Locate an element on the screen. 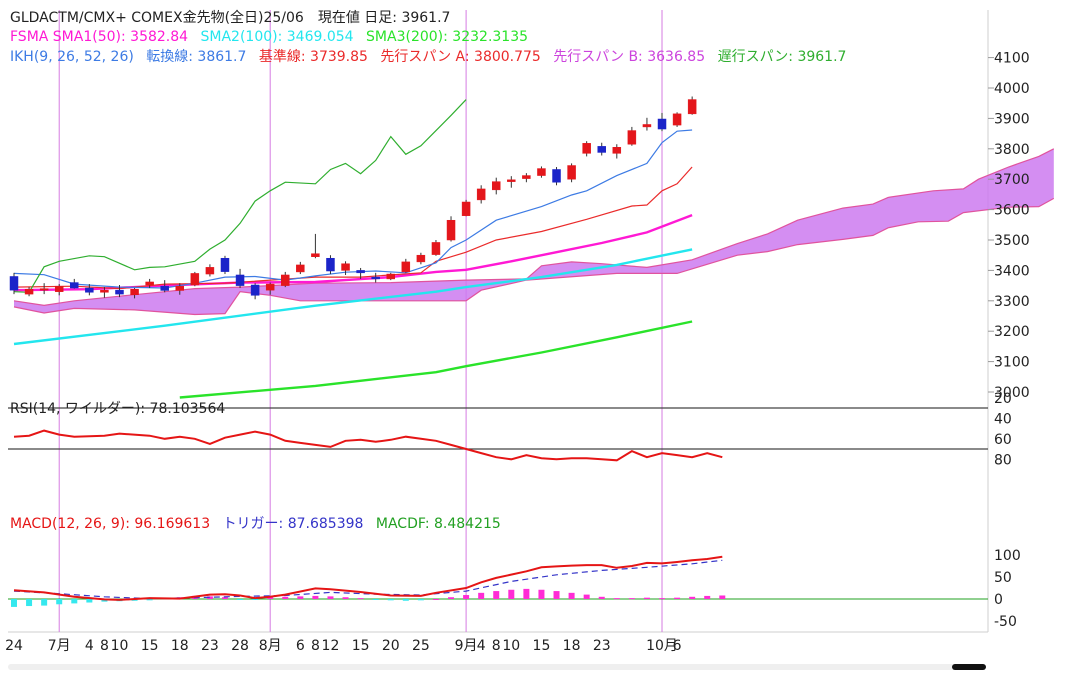  ikh-params: IKH(9, 26, 52, 26) is located at coordinates (72, 57).